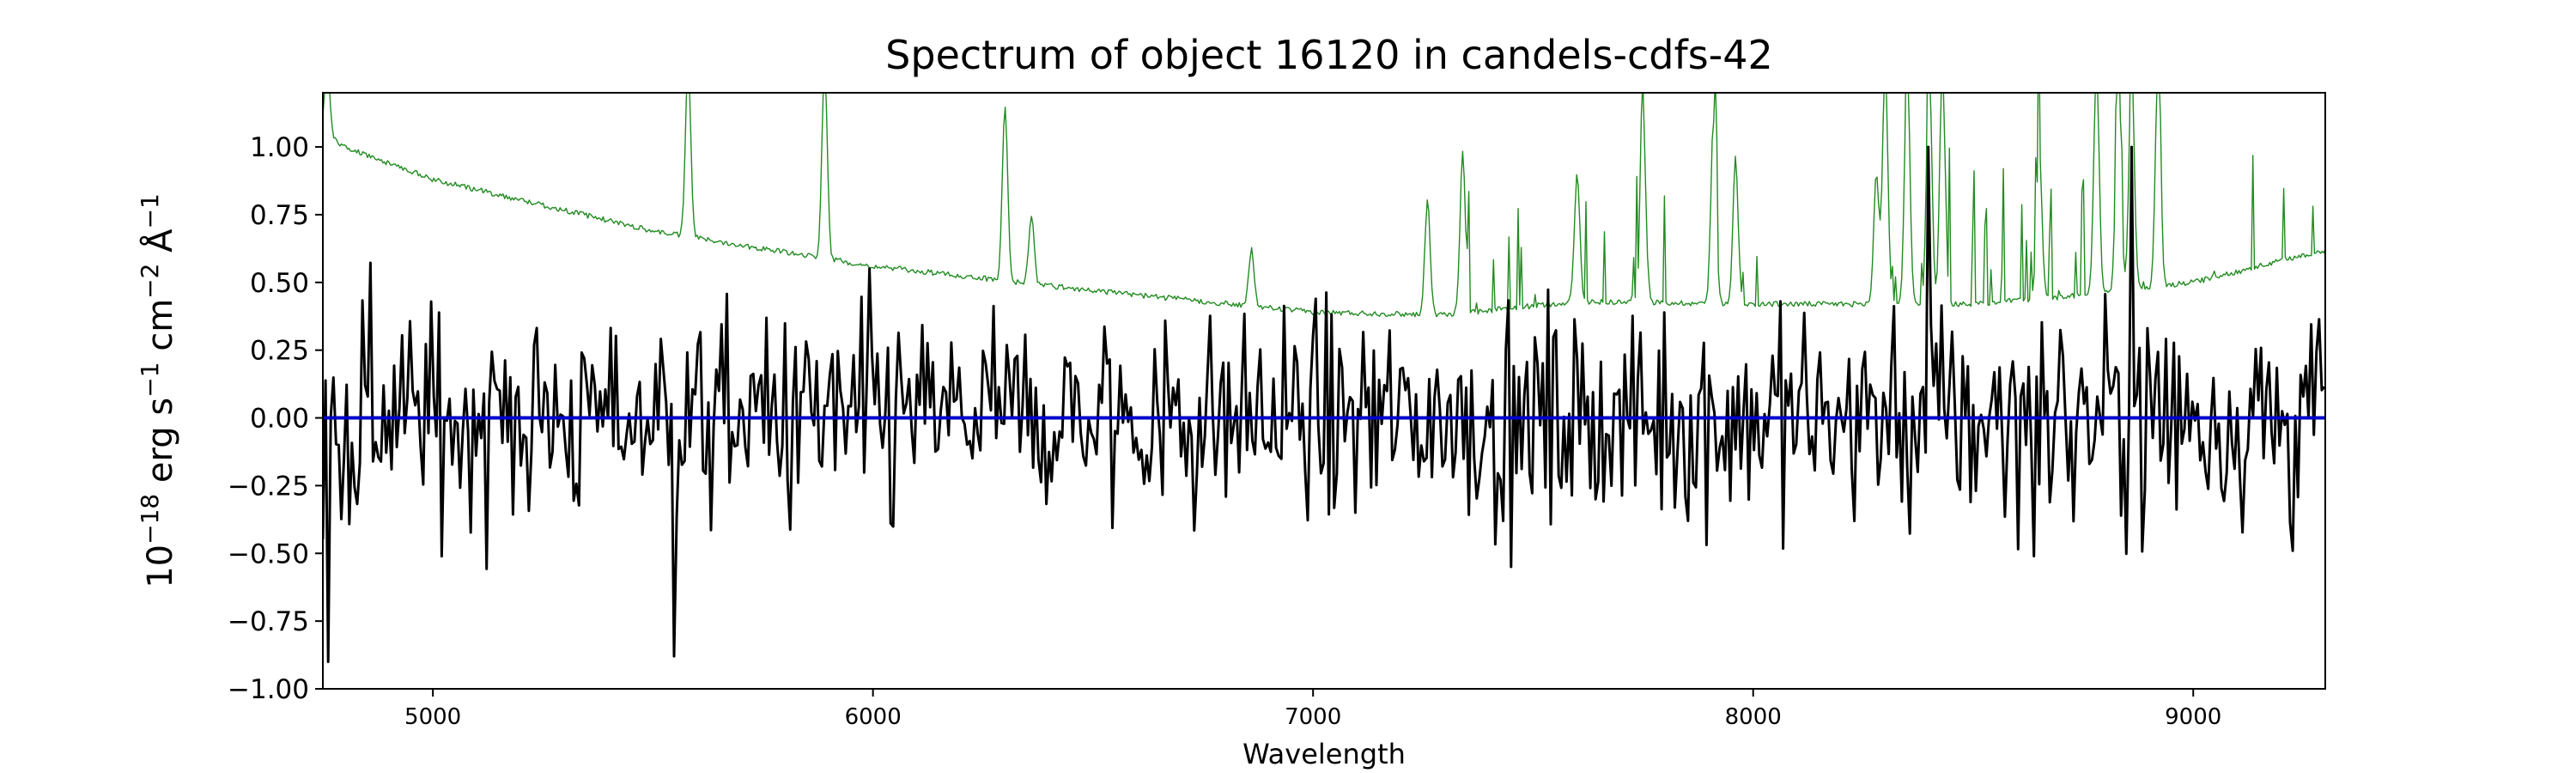  What do you see at coordinates (432, 717) in the screenshot?
I see `x-tick-label: 5000` at bounding box center [432, 717].